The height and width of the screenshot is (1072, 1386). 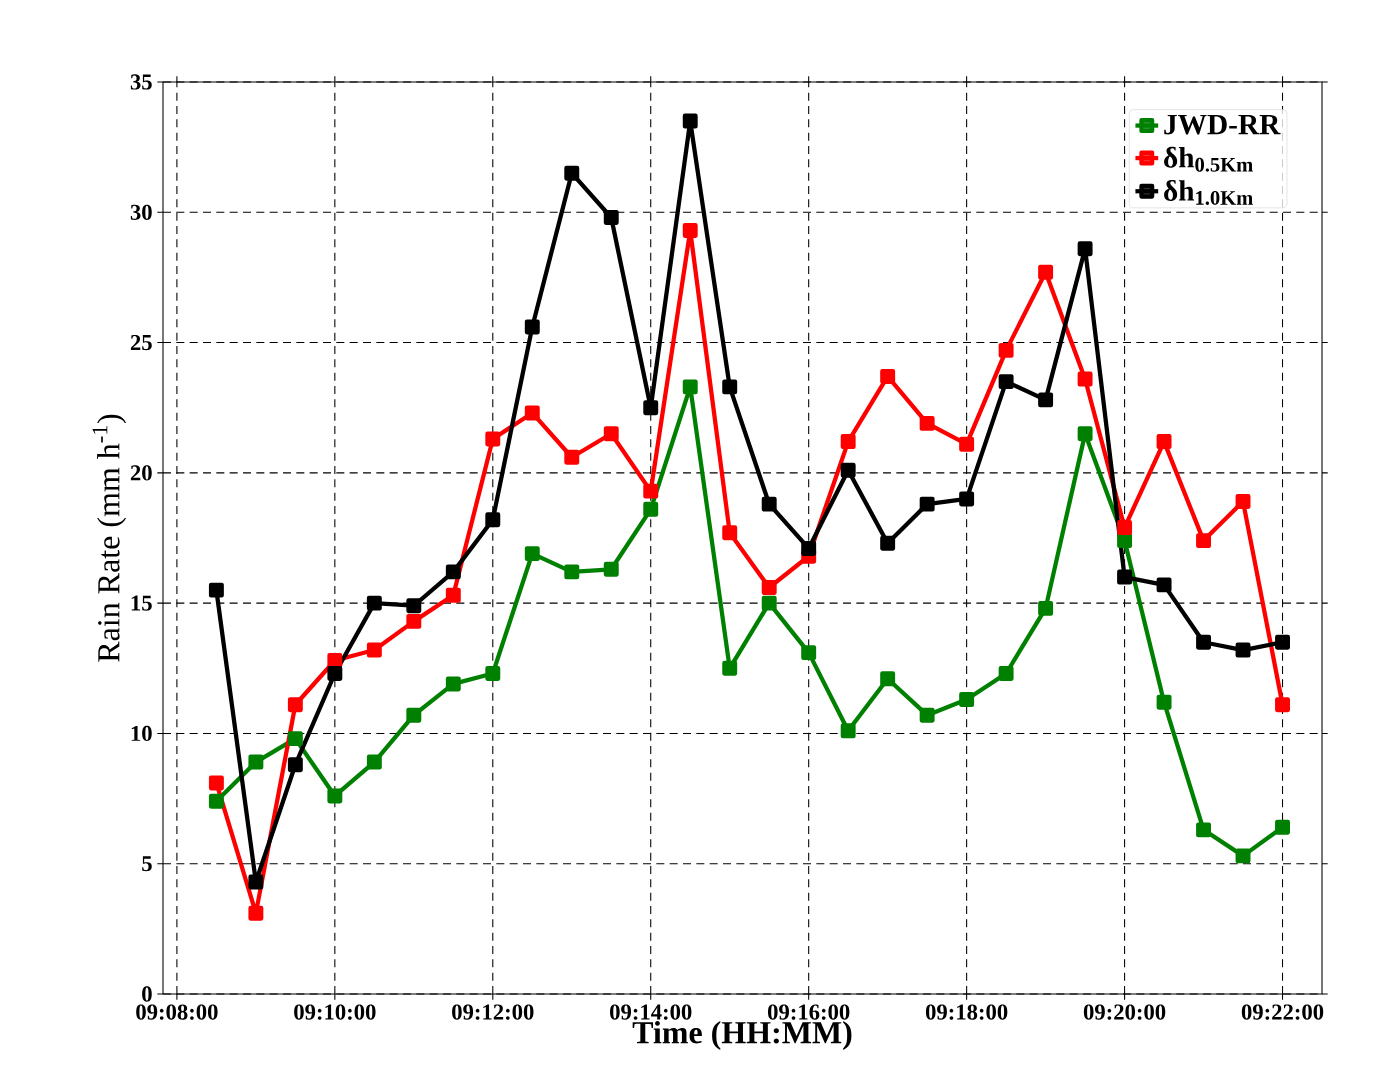 What do you see at coordinates (141, 603) in the screenshot?
I see `y-tick-label: 15` at bounding box center [141, 603].